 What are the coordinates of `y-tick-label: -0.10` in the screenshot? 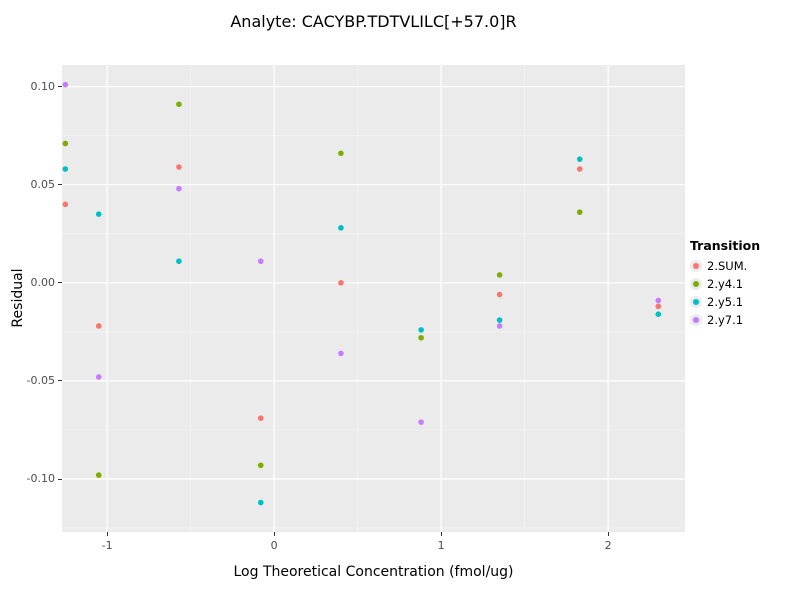 It's located at (40, 479).